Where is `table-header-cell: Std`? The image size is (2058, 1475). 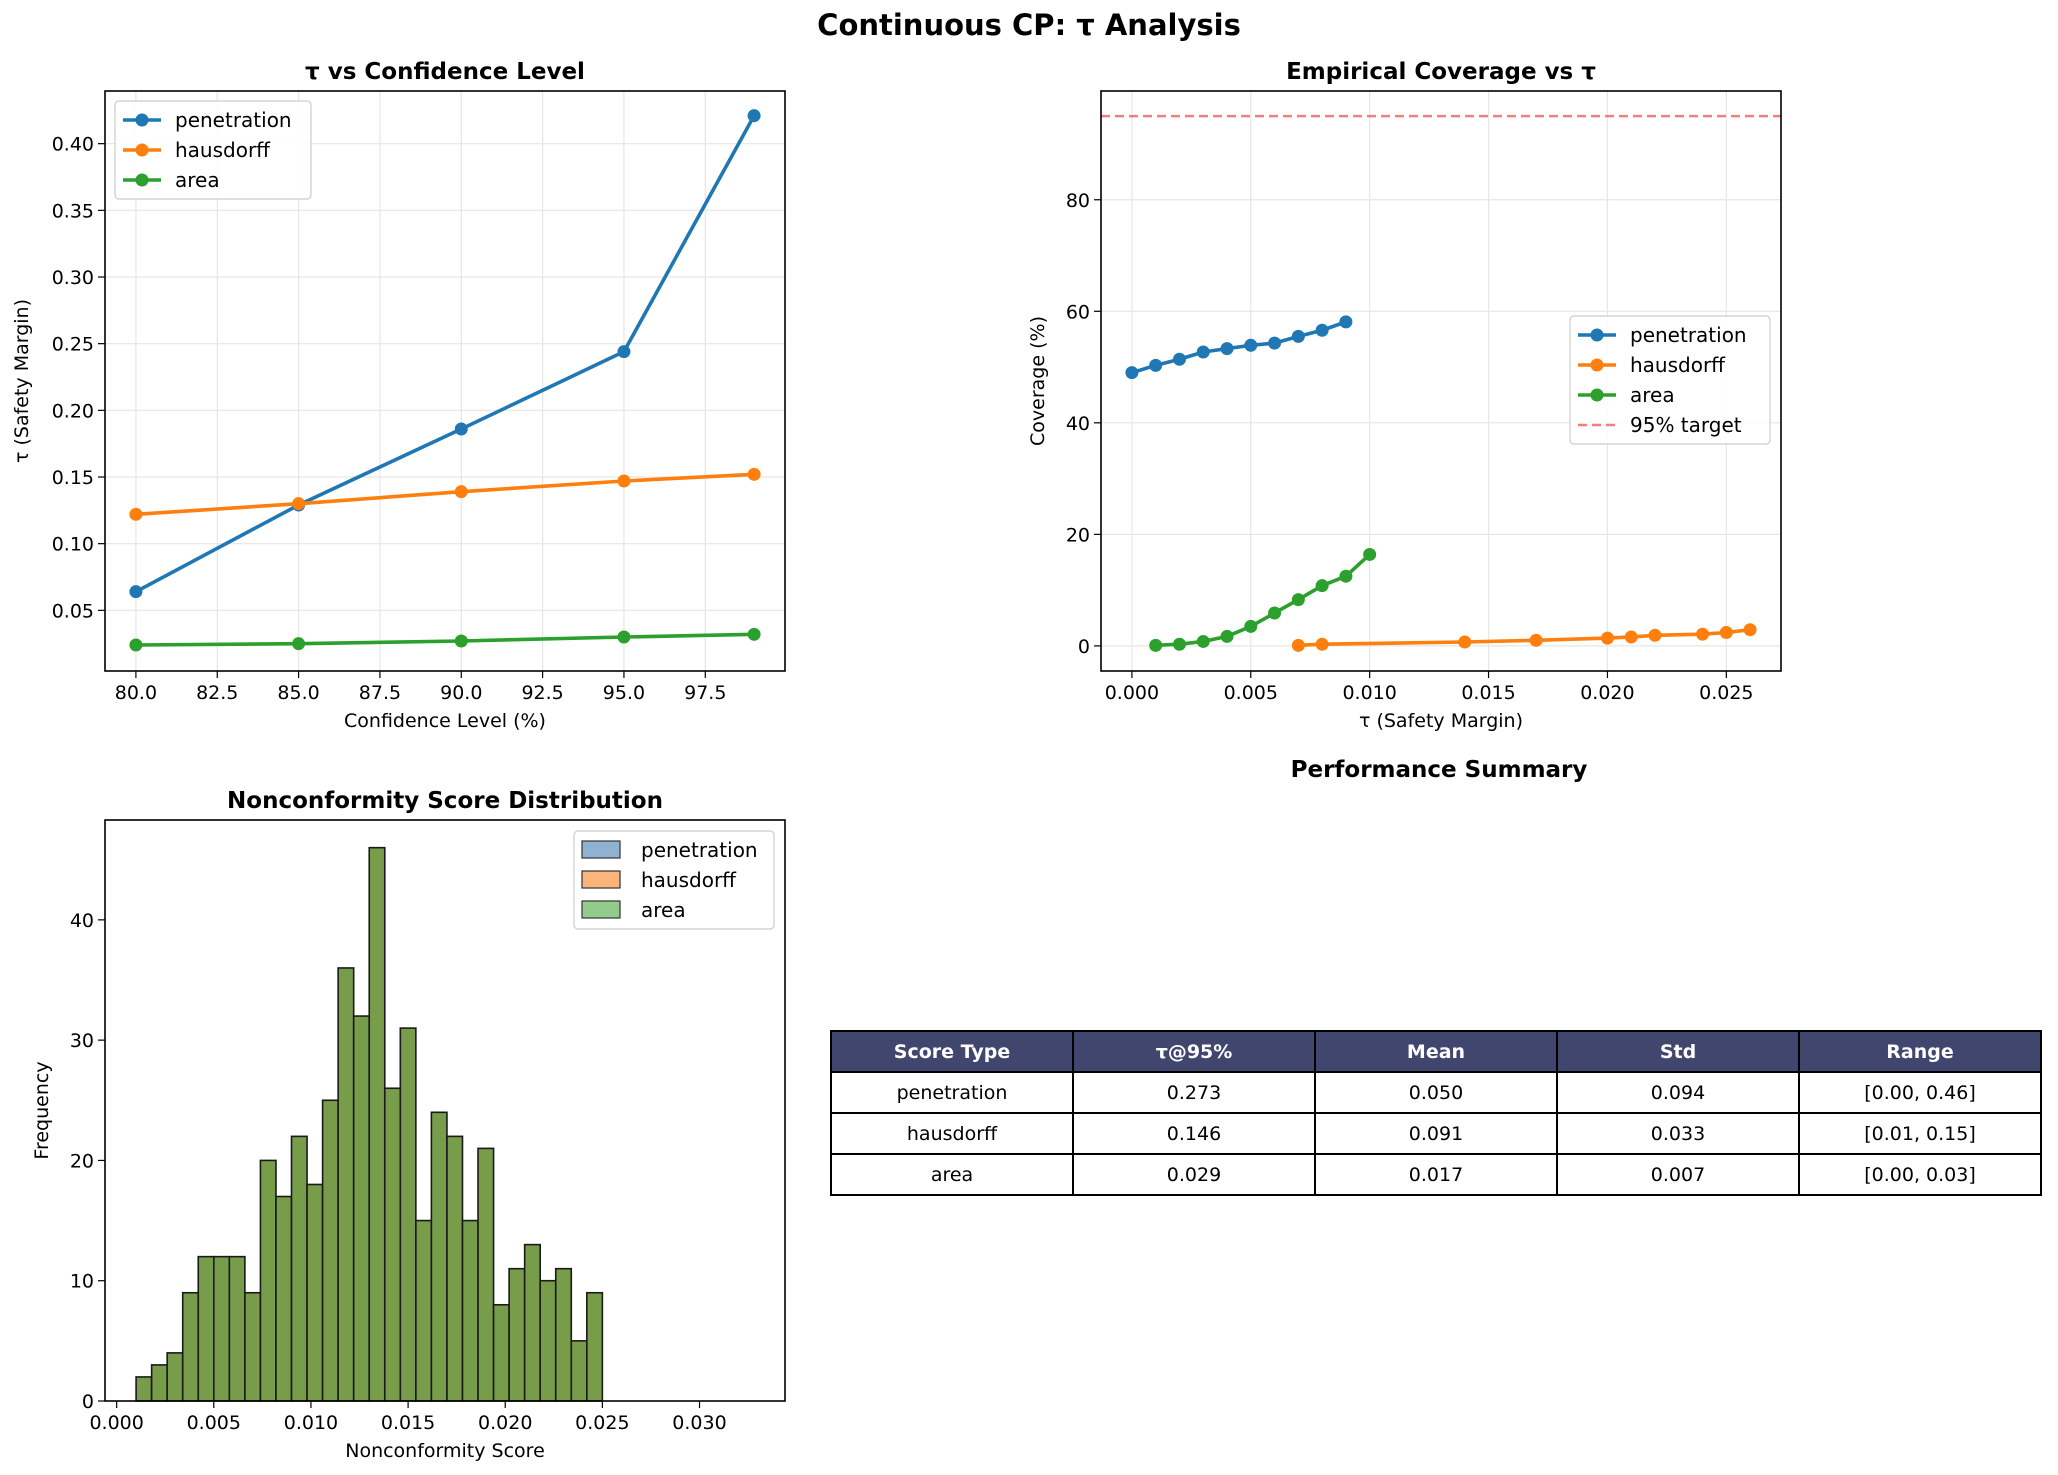 table-header-cell: Std is located at coordinates (1678, 1051).